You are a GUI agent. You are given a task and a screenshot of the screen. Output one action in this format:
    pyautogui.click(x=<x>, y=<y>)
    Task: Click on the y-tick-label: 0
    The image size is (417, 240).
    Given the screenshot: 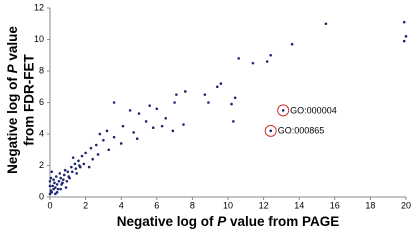 What is the action you would take?
    pyautogui.click(x=41, y=196)
    